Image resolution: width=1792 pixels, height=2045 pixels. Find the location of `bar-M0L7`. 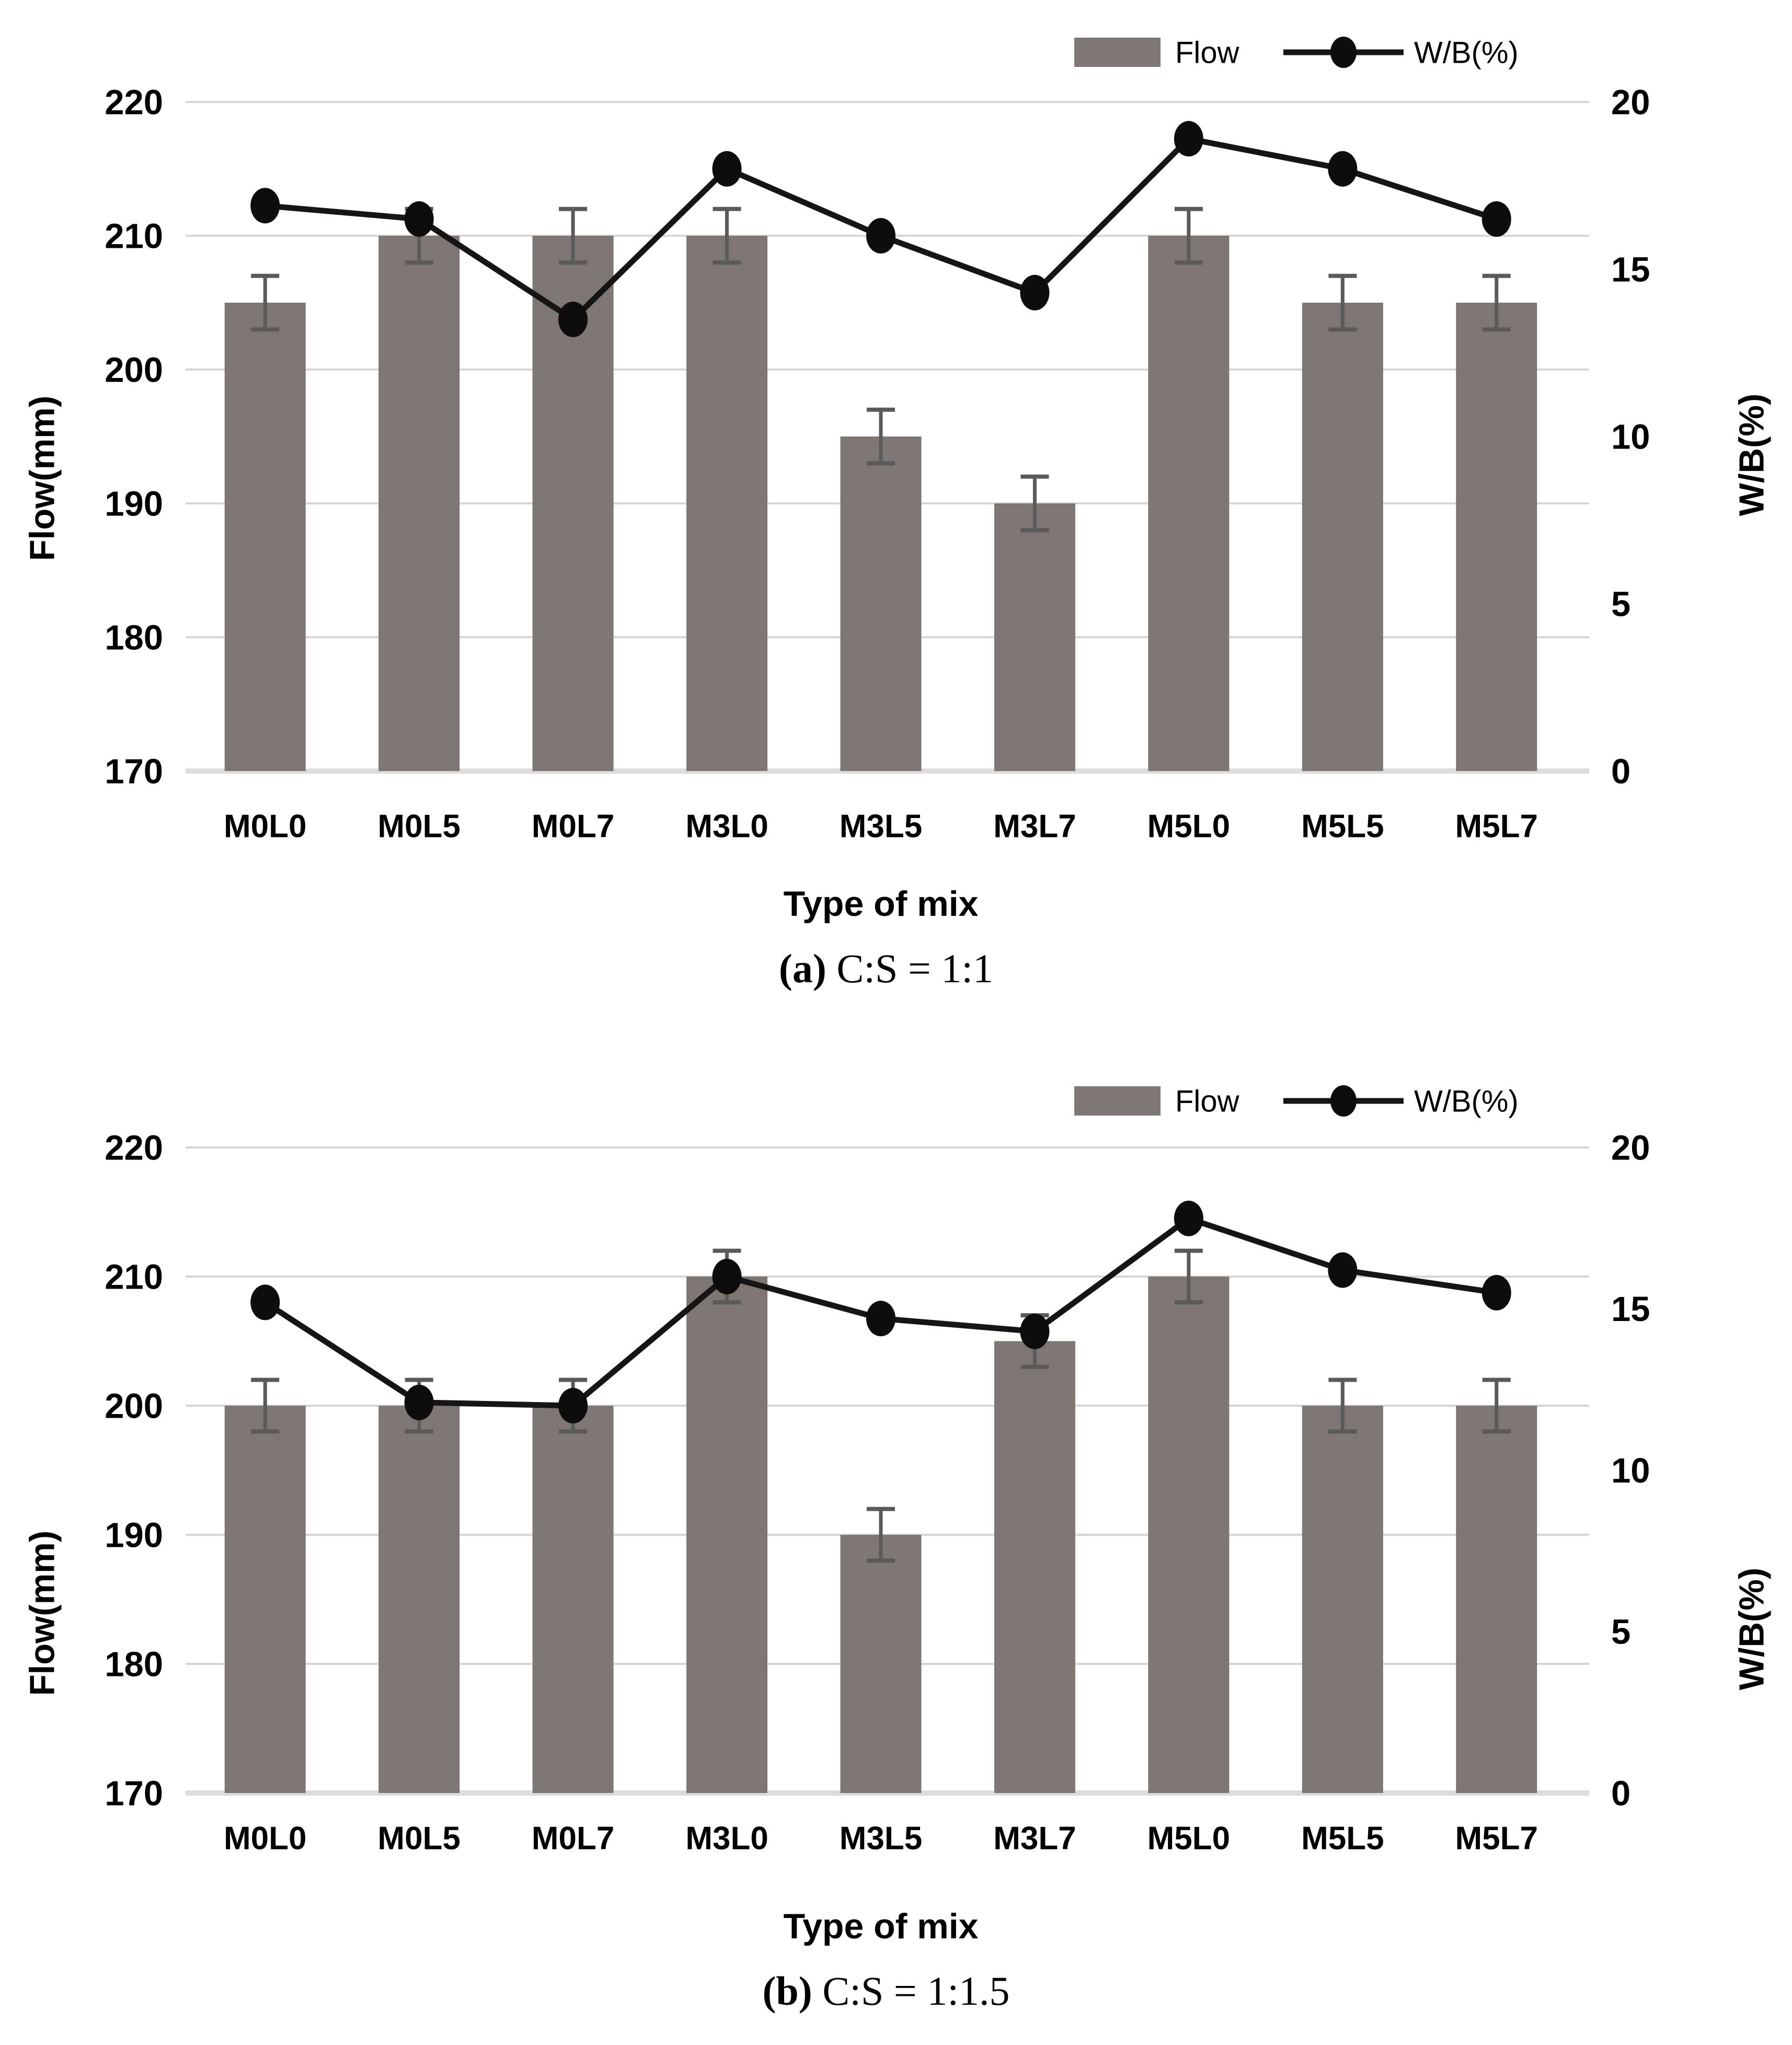

bar-M0L7 is located at coordinates (573, 1599).